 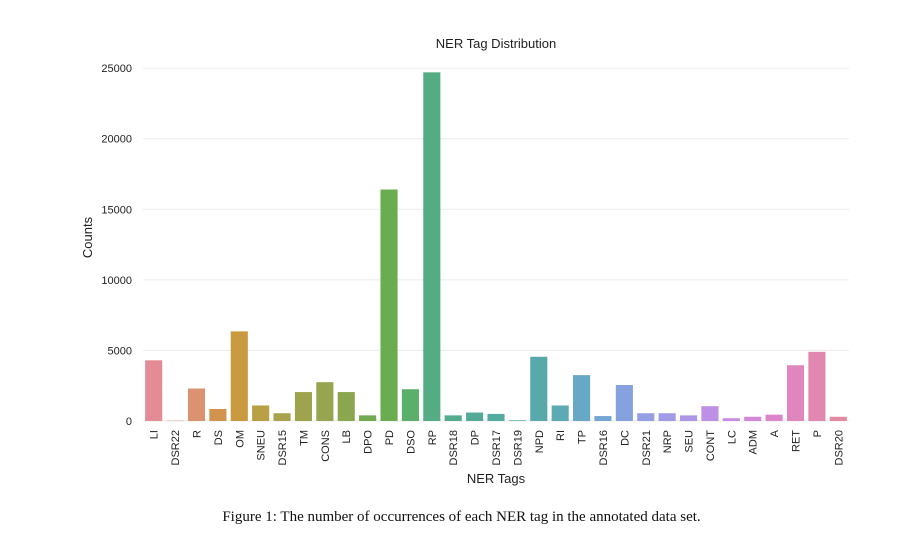 What do you see at coordinates (155, 434) in the screenshot?
I see `x-tick-label: LI` at bounding box center [155, 434].